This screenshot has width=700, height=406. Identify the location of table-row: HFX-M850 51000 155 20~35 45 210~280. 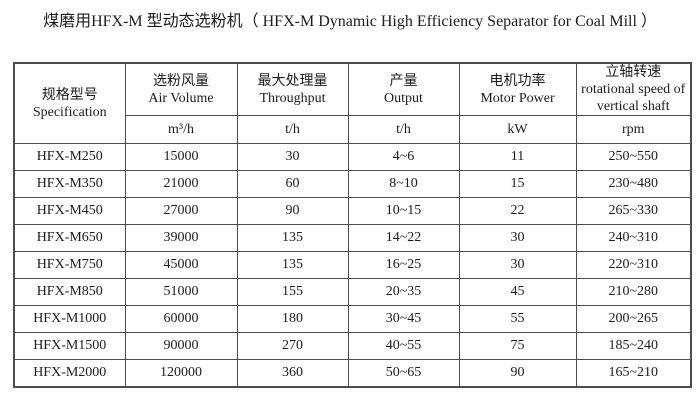
(352, 292).